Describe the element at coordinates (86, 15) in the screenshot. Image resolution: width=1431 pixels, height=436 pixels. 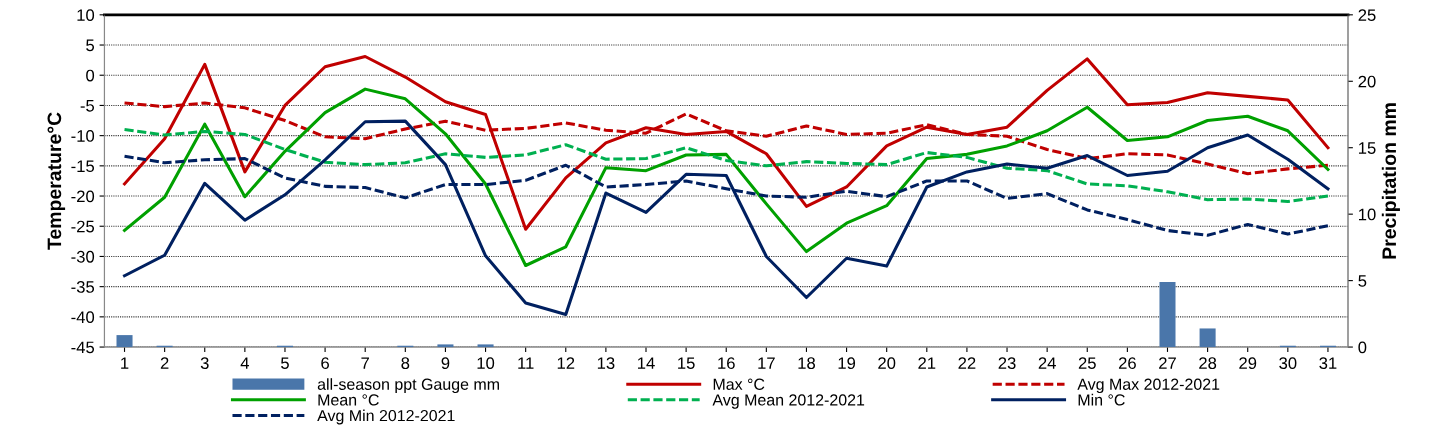
I see `y-tick-label: 10` at that location.